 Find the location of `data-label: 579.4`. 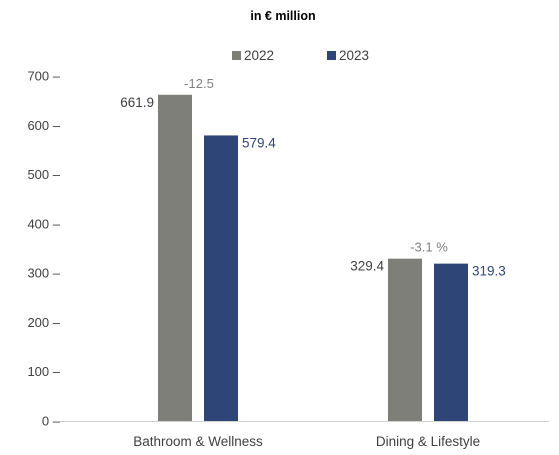

data-label: 579.4 is located at coordinates (259, 142).